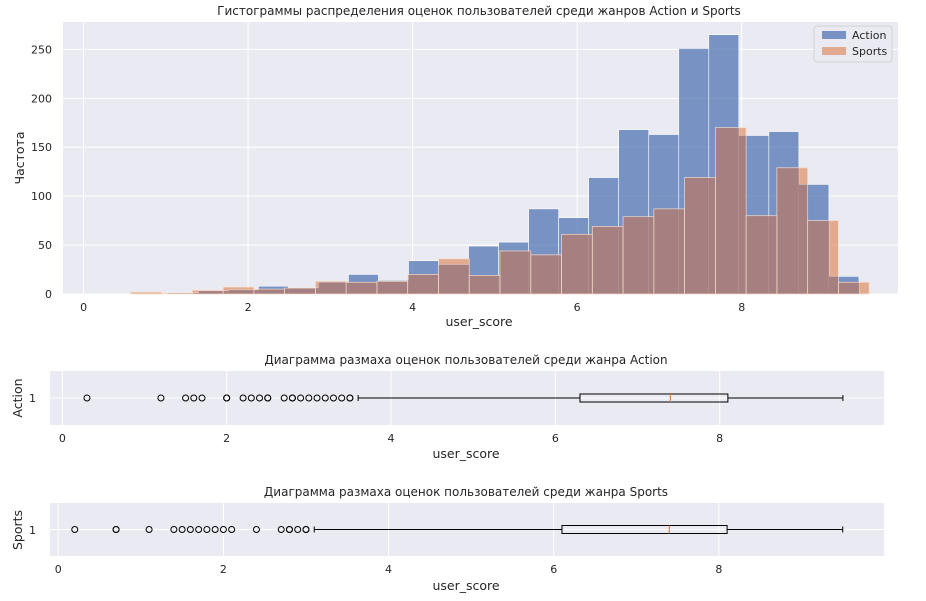  What do you see at coordinates (834, 51) in the screenshot?
I see `legend-swatch-sports` at bounding box center [834, 51].